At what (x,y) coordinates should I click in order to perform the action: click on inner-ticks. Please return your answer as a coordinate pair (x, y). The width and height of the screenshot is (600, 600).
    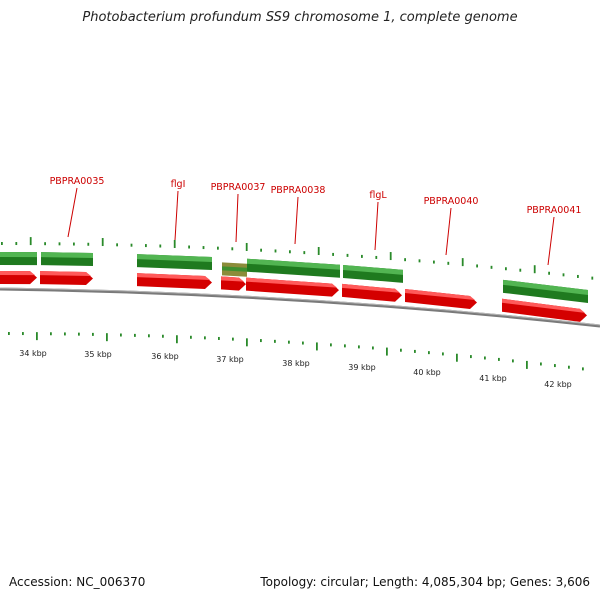
    Looking at the image, I should click on (296, 351).